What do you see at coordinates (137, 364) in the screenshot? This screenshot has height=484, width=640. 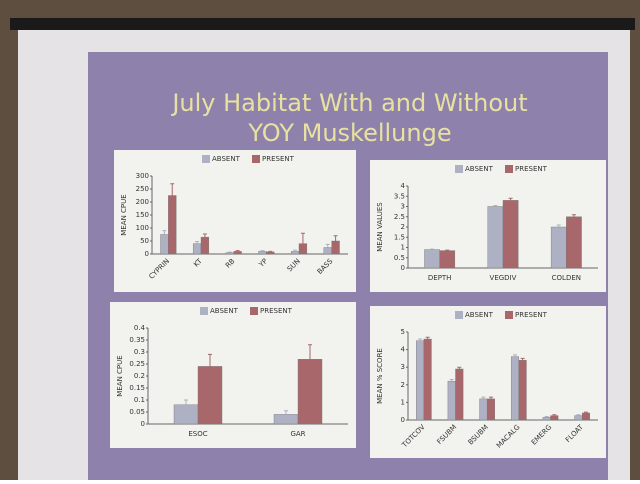 I see `y-tick-label: 0.25` at bounding box center [137, 364].